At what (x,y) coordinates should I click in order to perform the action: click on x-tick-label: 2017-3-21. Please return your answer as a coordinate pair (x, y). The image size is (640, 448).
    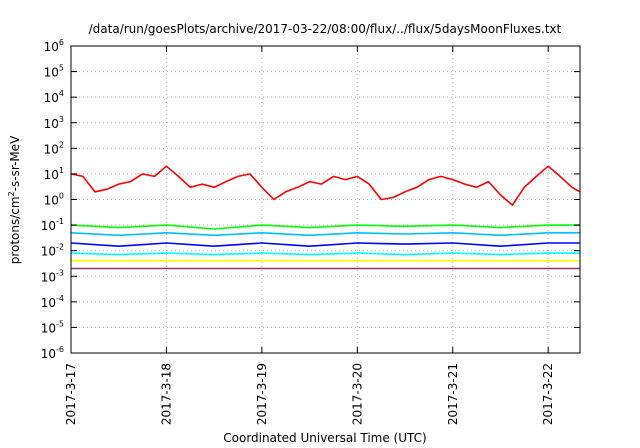
    Looking at the image, I should click on (453, 394).